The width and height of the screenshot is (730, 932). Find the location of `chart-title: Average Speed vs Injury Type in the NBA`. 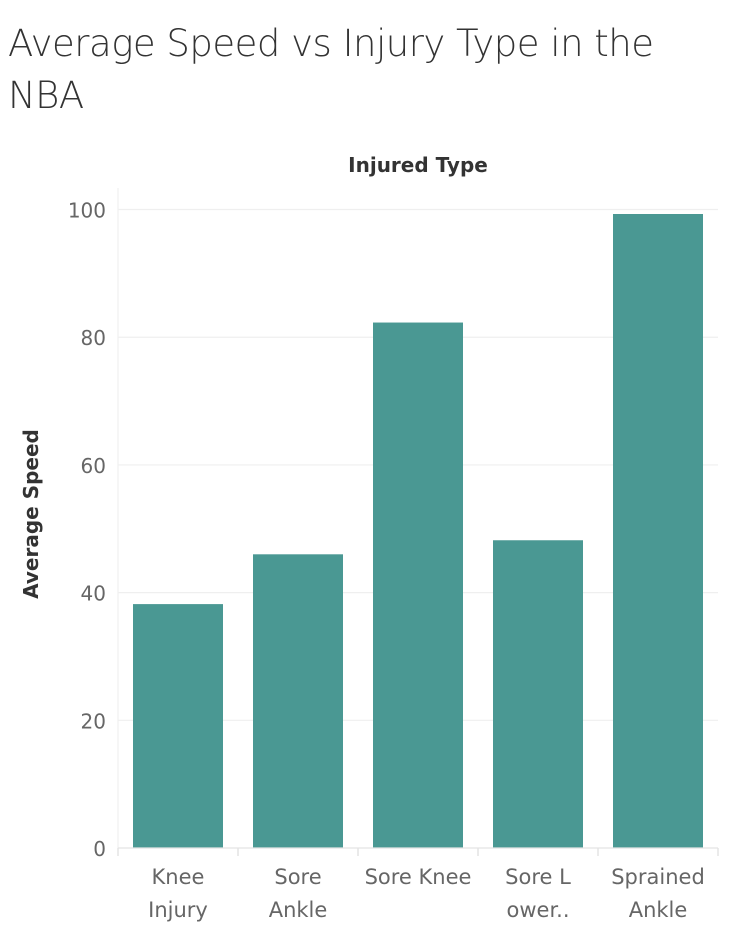

chart-title: Average Speed vs Injury Type in the NBA is located at coordinates (331, 69).